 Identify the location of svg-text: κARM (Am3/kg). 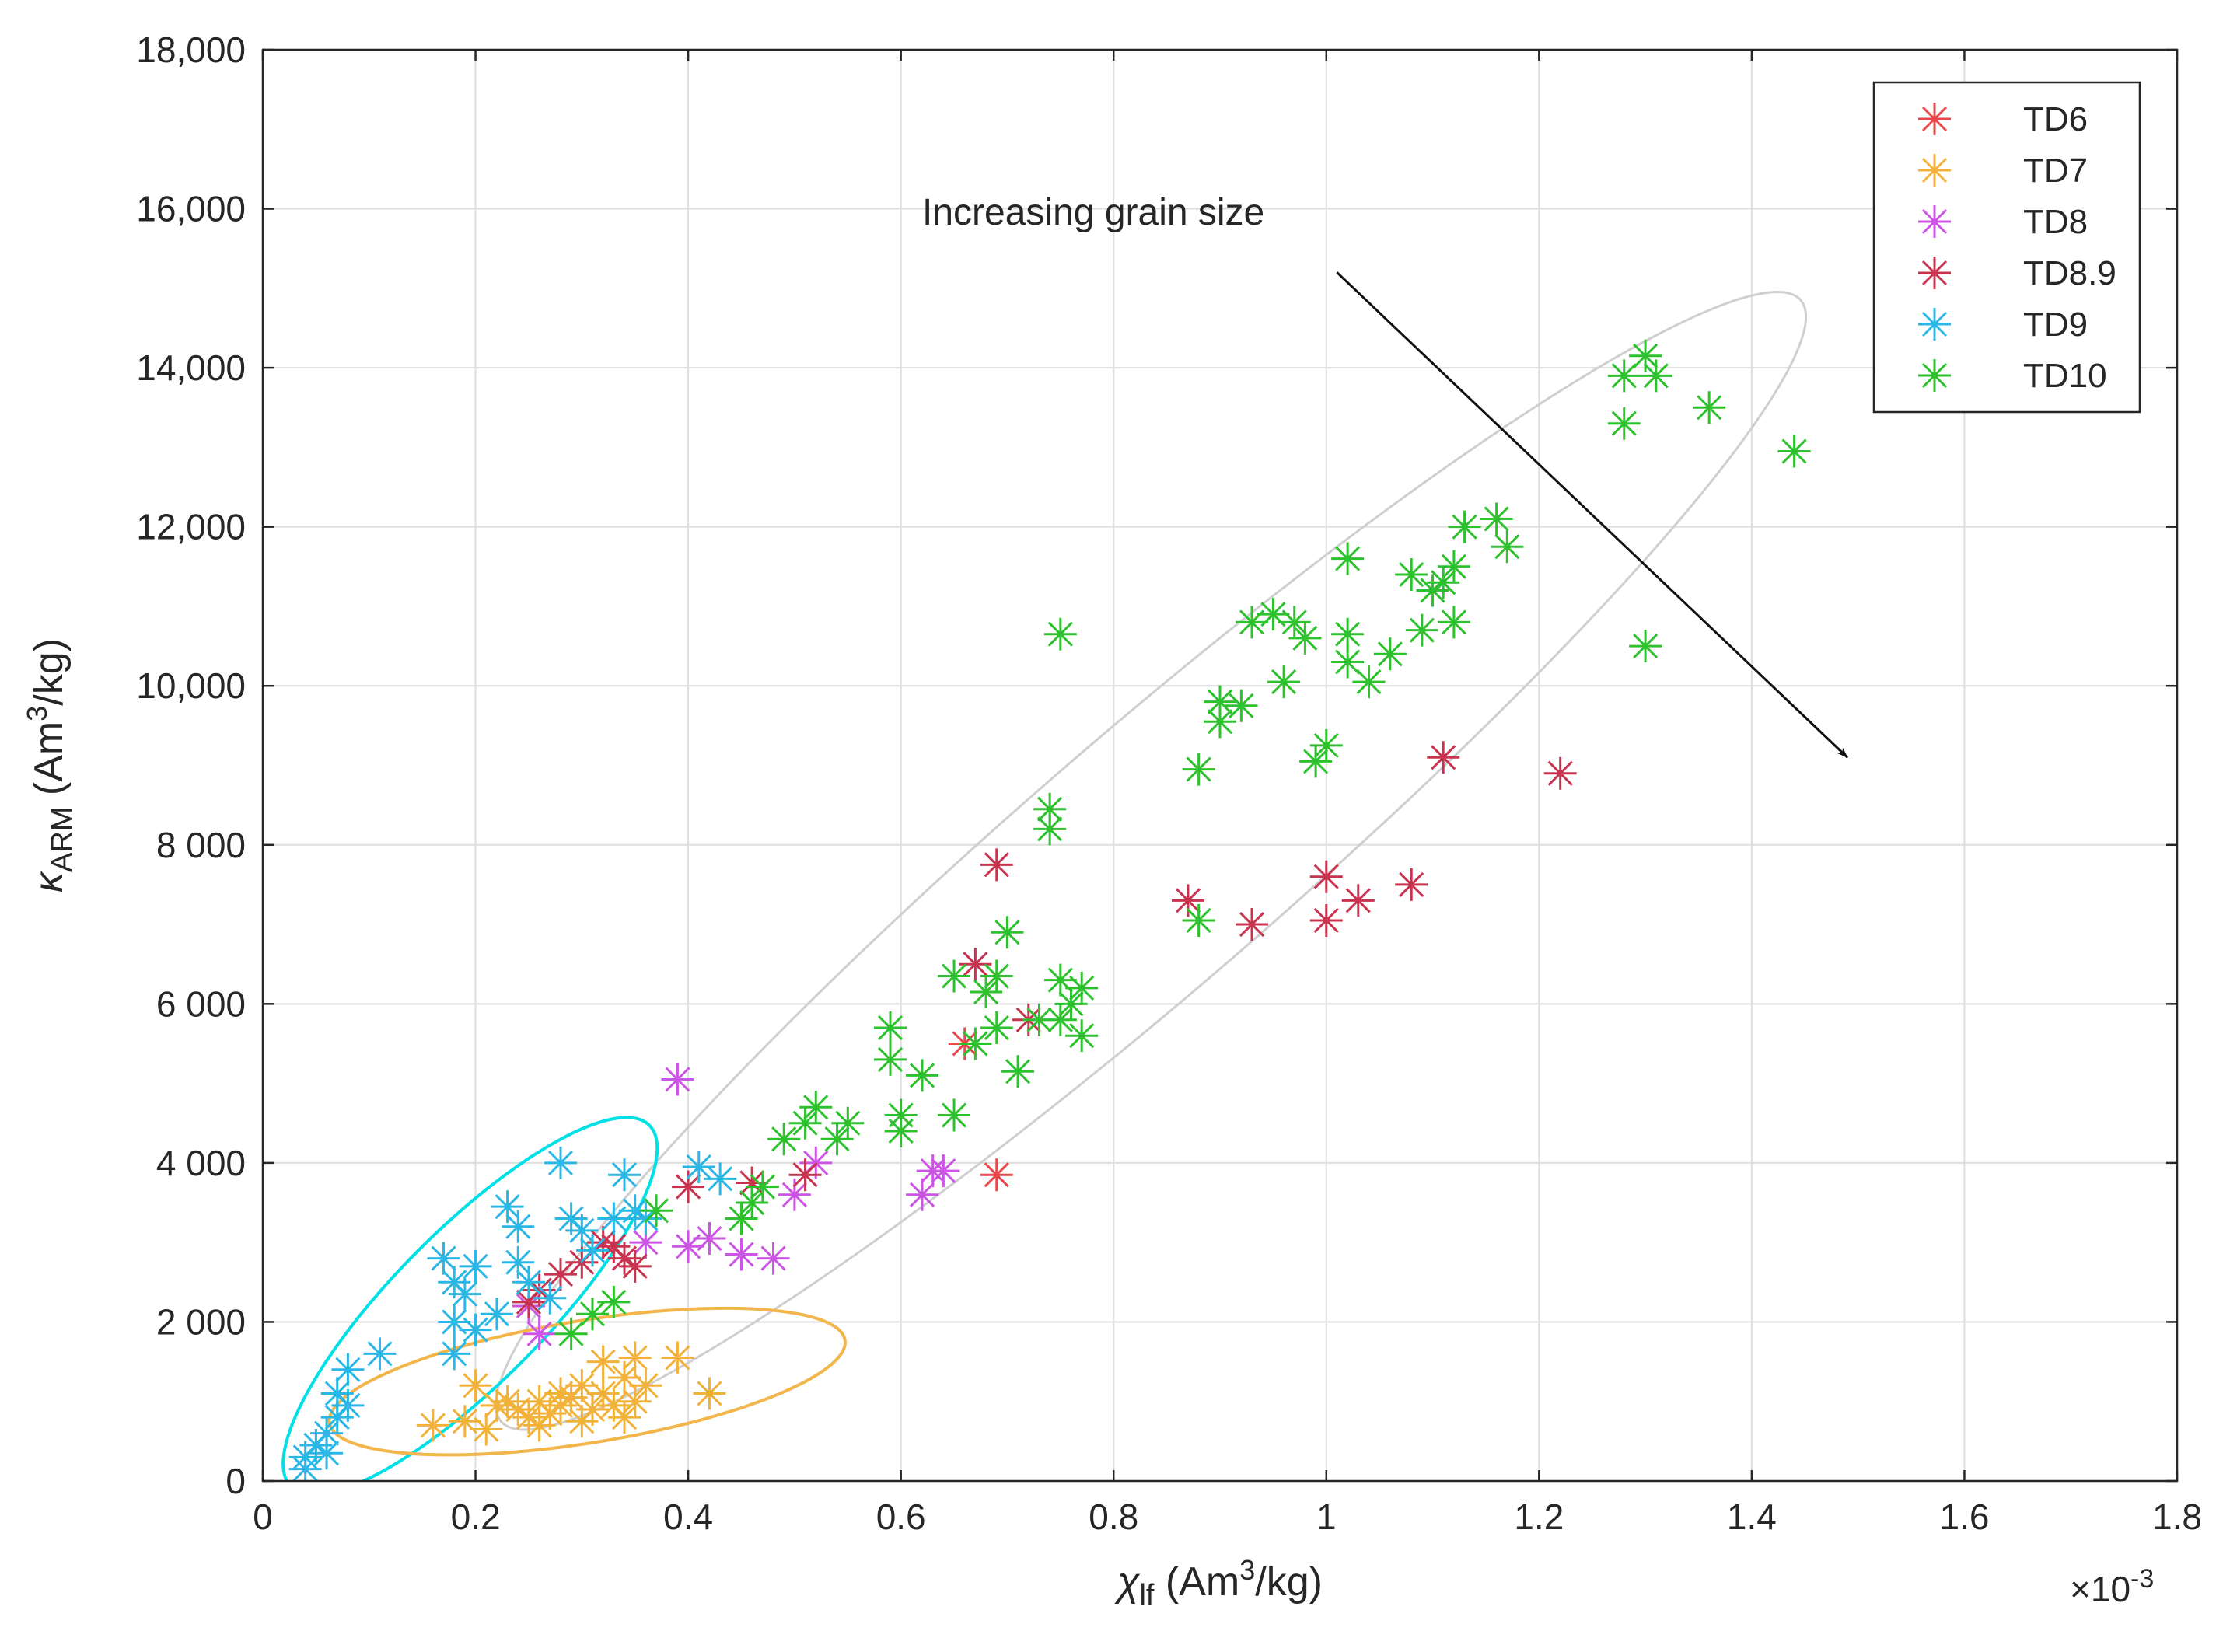
(50, 765).